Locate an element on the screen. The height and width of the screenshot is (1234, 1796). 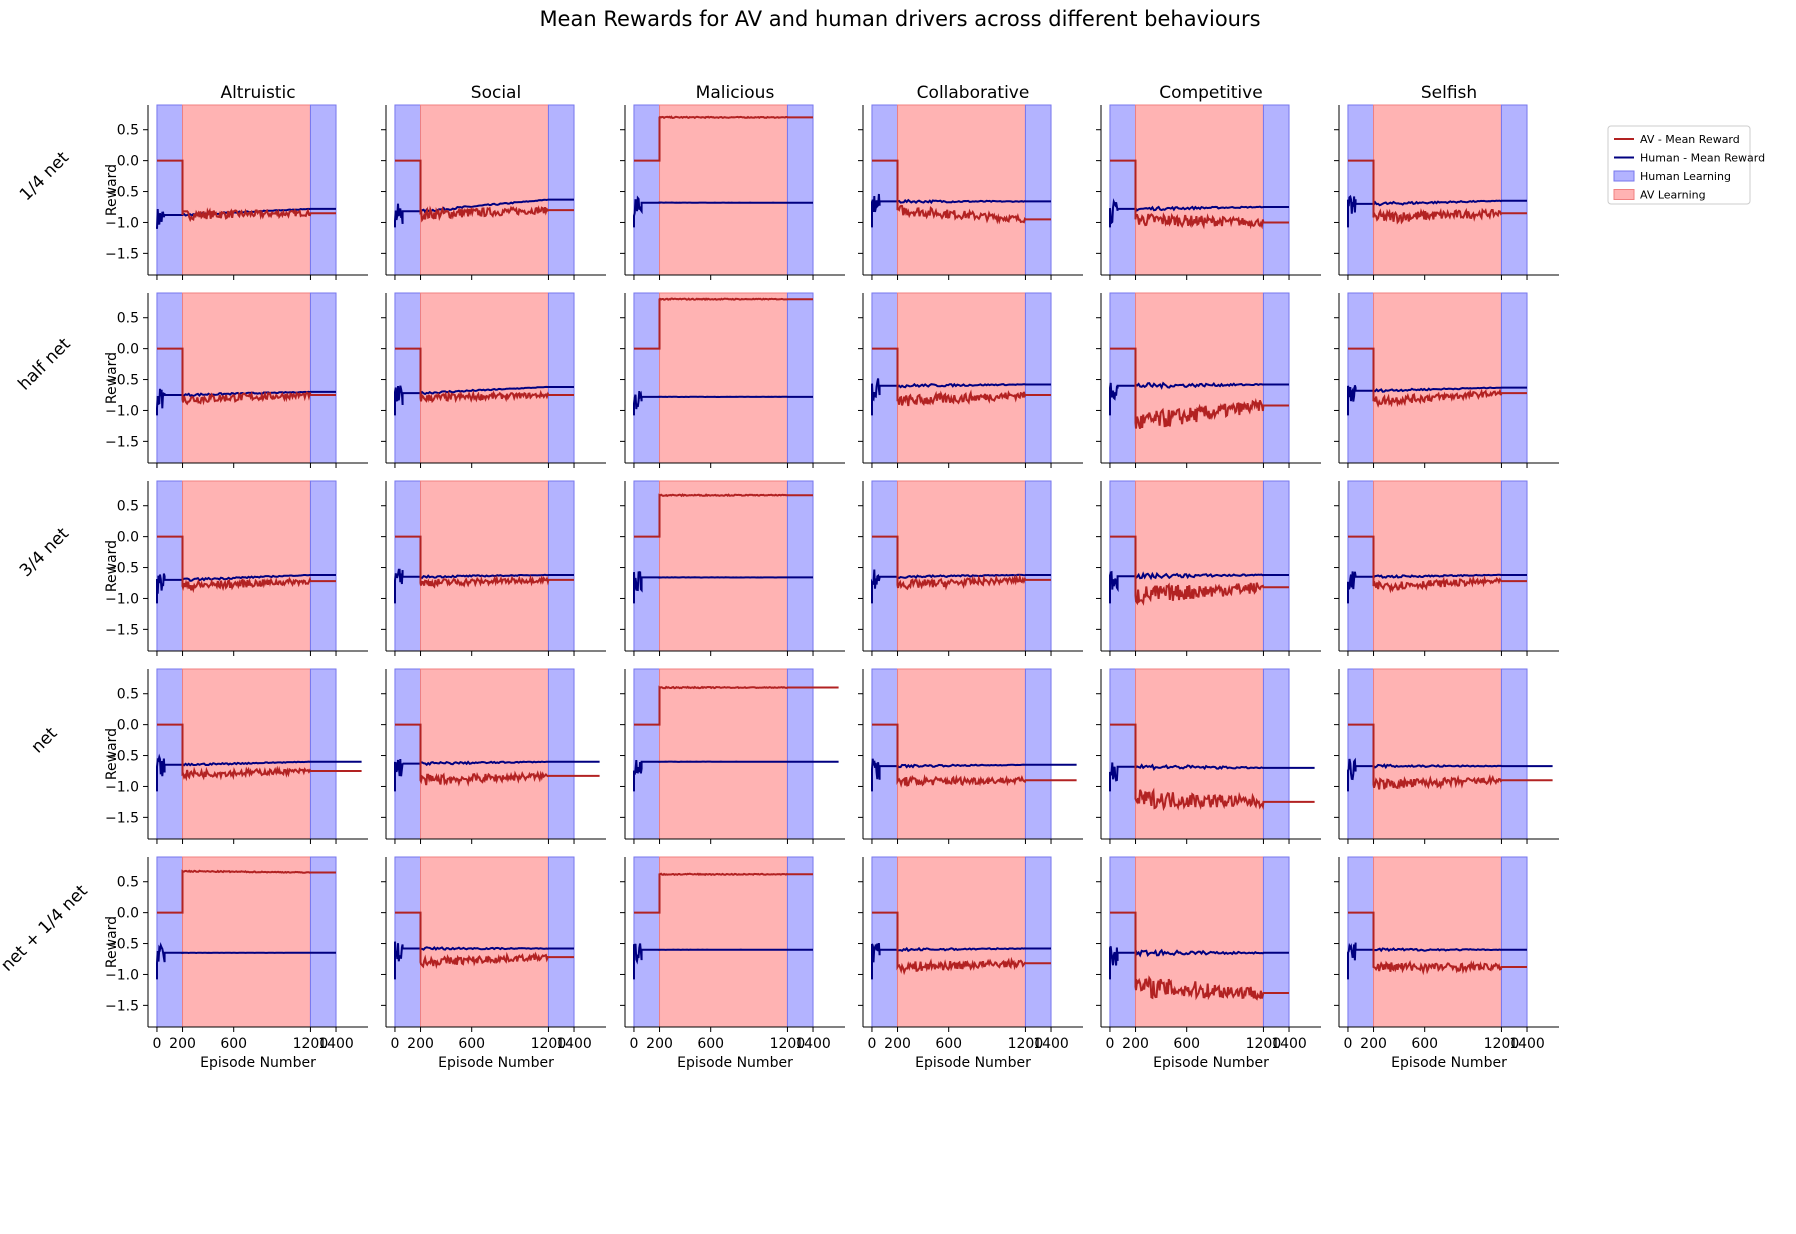
y-tick-label: −1.0 is located at coordinates (122, 223).